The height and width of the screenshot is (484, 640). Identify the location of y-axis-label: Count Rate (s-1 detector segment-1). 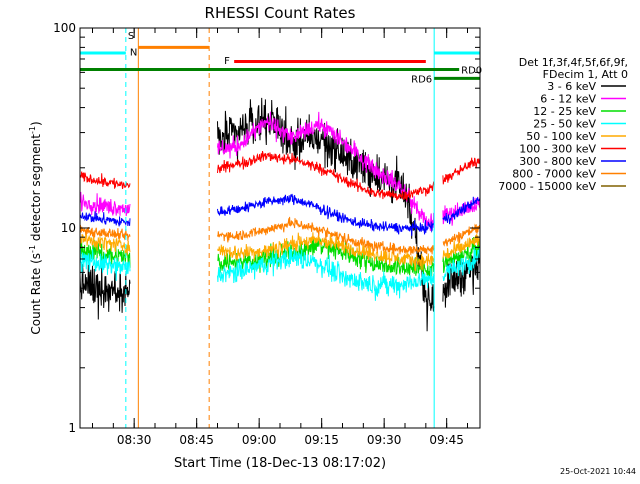
(35, 227).